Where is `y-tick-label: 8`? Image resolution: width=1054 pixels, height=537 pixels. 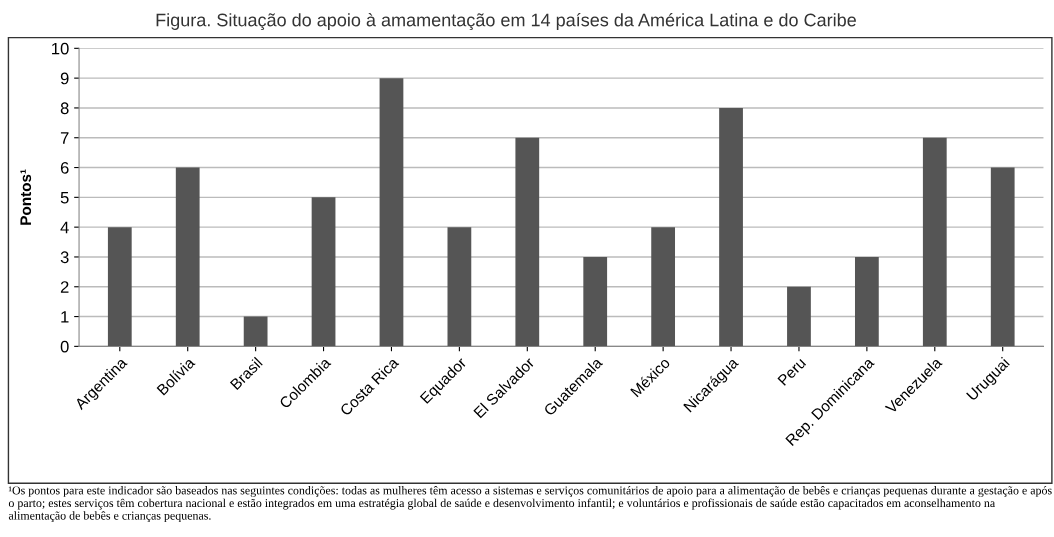 y-tick-label: 8 is located at coordinates (64, 108).